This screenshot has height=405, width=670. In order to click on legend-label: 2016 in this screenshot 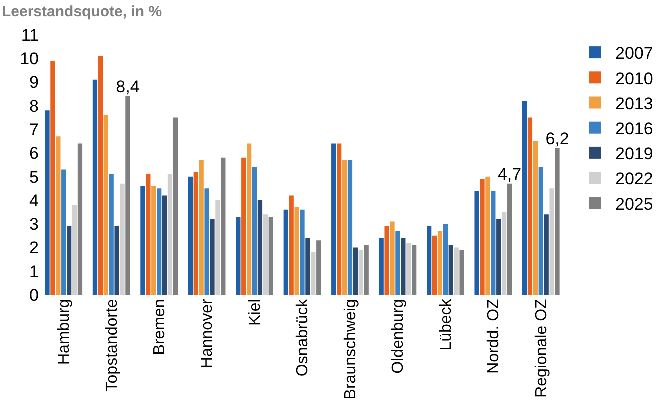, I will do `click(635, 128)`.